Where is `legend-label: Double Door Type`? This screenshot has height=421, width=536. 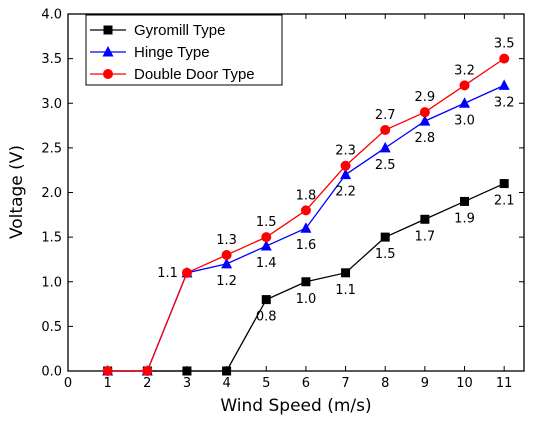
legend-label: Double Door Type is located at coordinates (194, 74).